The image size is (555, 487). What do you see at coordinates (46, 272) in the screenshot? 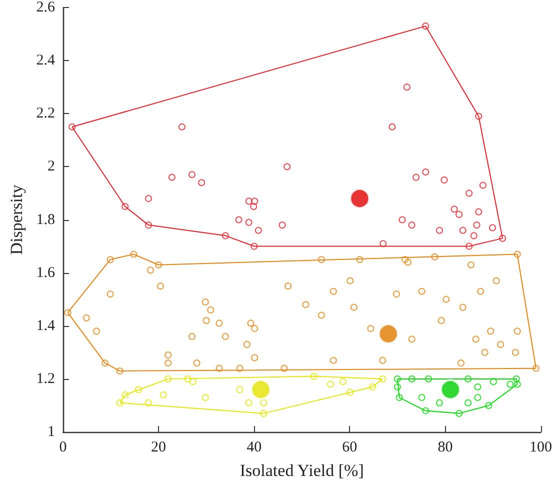
I see `y-tick-label: 1.6` at bounding box center [46, 272].